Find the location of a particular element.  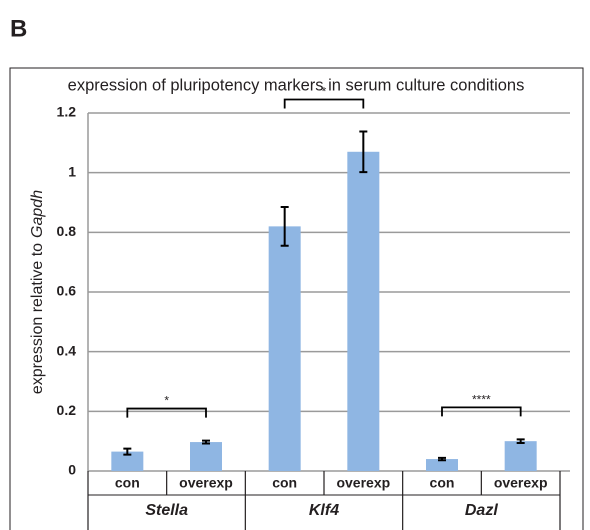

panel-label: B is located at coordinates (18, 28).